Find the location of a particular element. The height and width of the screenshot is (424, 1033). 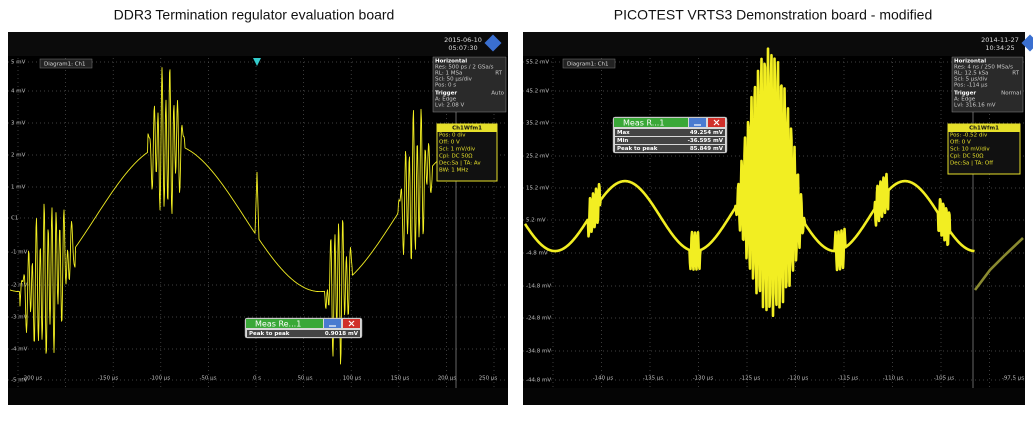

channel-info: Scl: 10 mV/div is located at coordinates (970, 150).